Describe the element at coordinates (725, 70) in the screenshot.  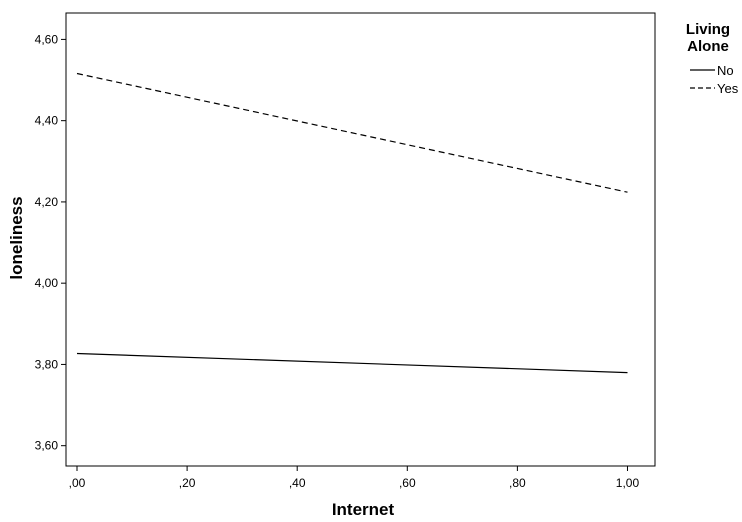
I see `legend-label-no: No` at that location.